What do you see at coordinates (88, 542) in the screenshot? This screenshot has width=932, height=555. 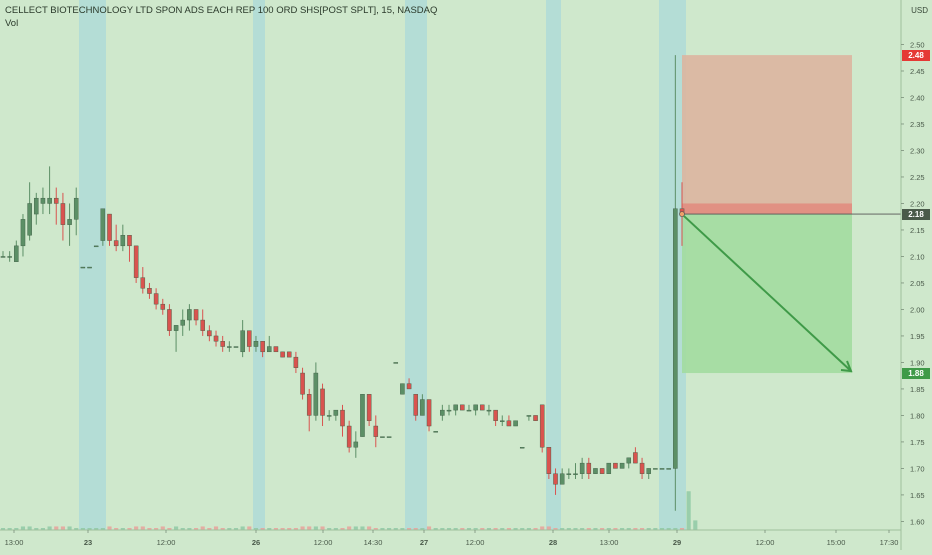 I see `time-tick-label: 23` at bounding box center [88, 542].